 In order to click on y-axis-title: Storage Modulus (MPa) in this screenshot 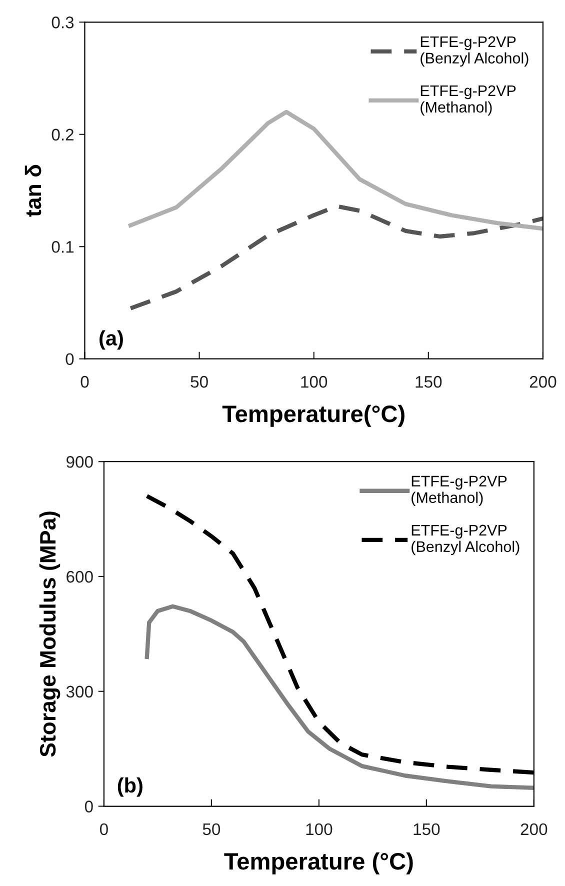, I will do `click(49, 634)`.